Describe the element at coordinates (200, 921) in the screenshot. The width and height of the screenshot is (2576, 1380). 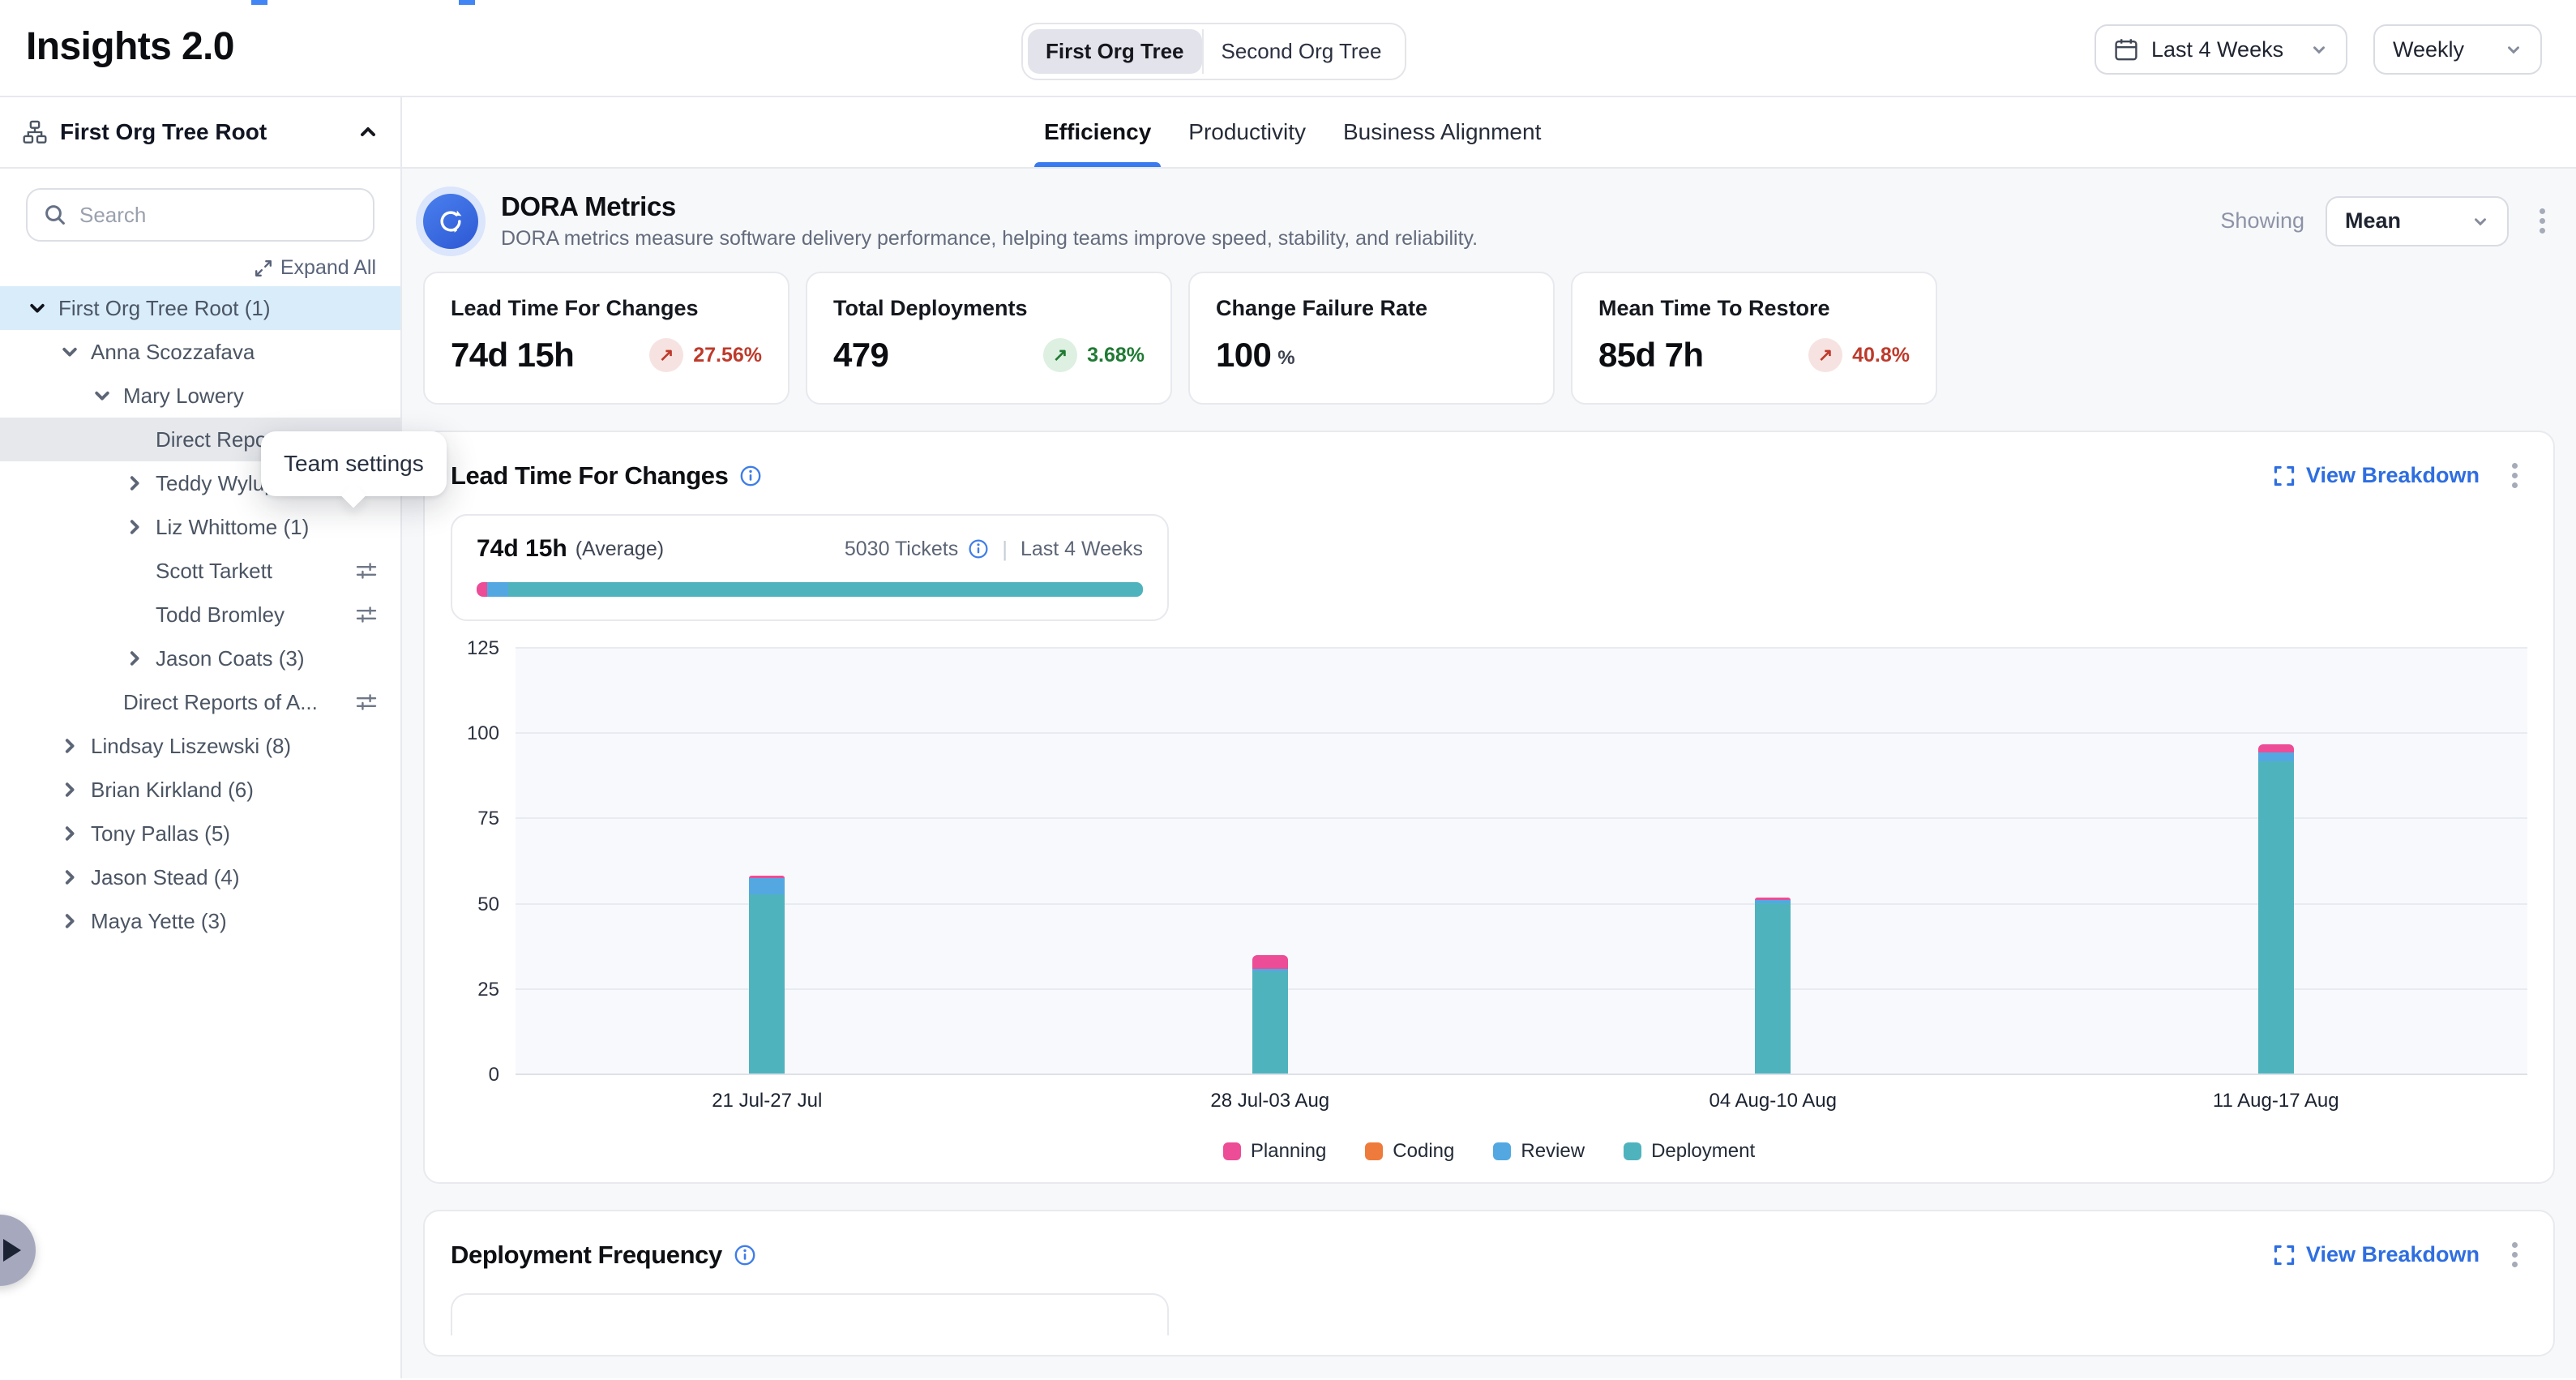
I see `tree-item: Maya Yette (3)` at that location.